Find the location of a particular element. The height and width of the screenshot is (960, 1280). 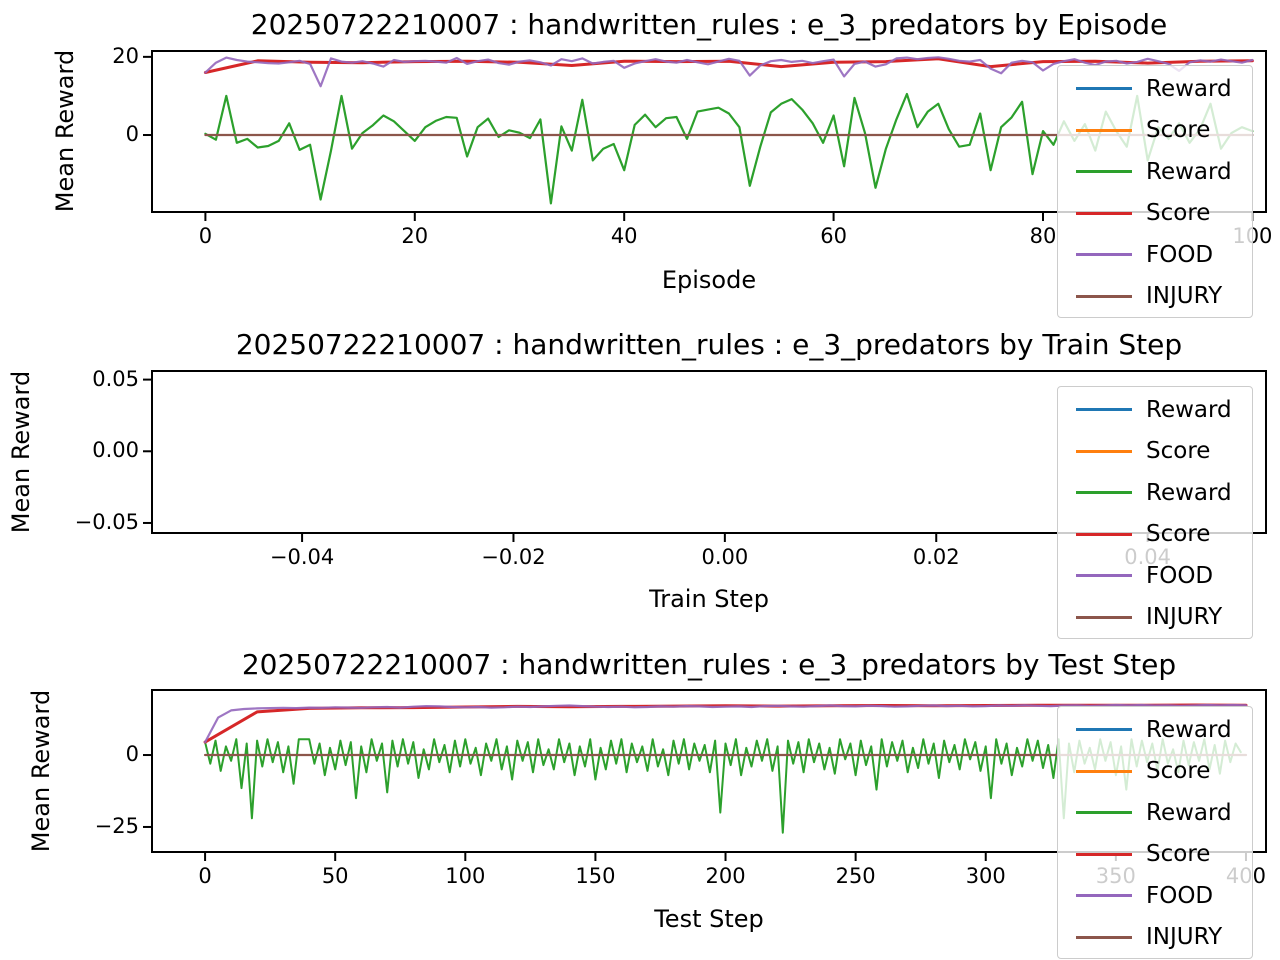

plot3-spine is located at coordinates (709, 771).